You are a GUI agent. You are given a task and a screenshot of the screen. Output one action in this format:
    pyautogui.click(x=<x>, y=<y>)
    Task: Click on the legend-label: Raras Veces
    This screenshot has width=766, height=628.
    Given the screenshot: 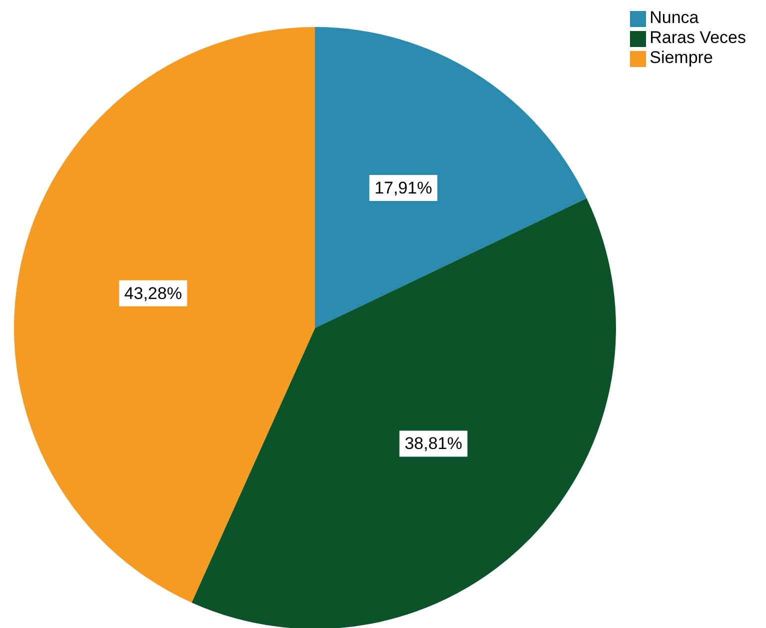 What is the action you would take?
    pyautogui.click(x=698, y=37)
    